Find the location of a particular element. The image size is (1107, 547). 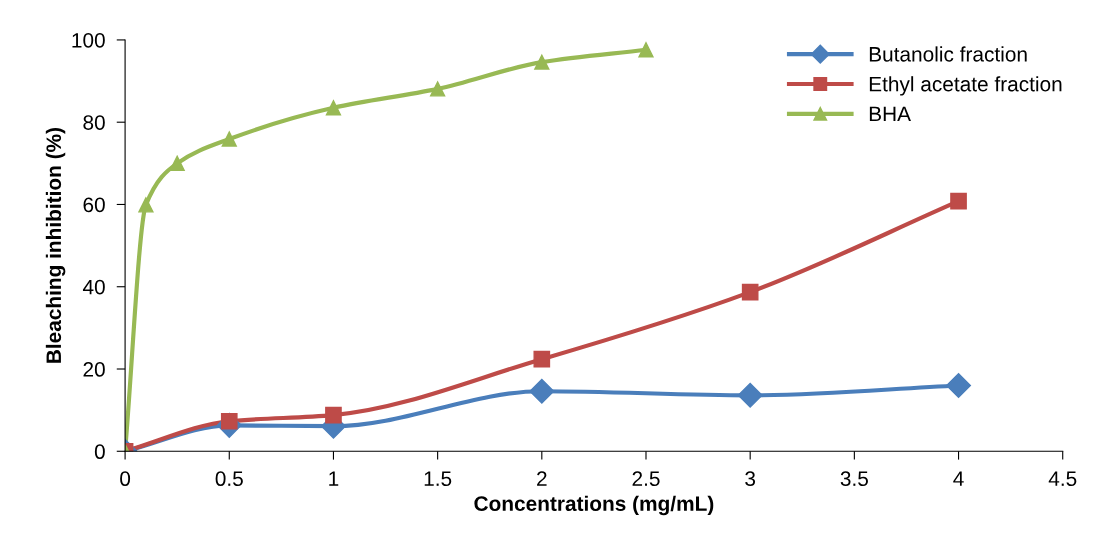

x-tick-label: 1.5 is located at coordinates (438, 479).